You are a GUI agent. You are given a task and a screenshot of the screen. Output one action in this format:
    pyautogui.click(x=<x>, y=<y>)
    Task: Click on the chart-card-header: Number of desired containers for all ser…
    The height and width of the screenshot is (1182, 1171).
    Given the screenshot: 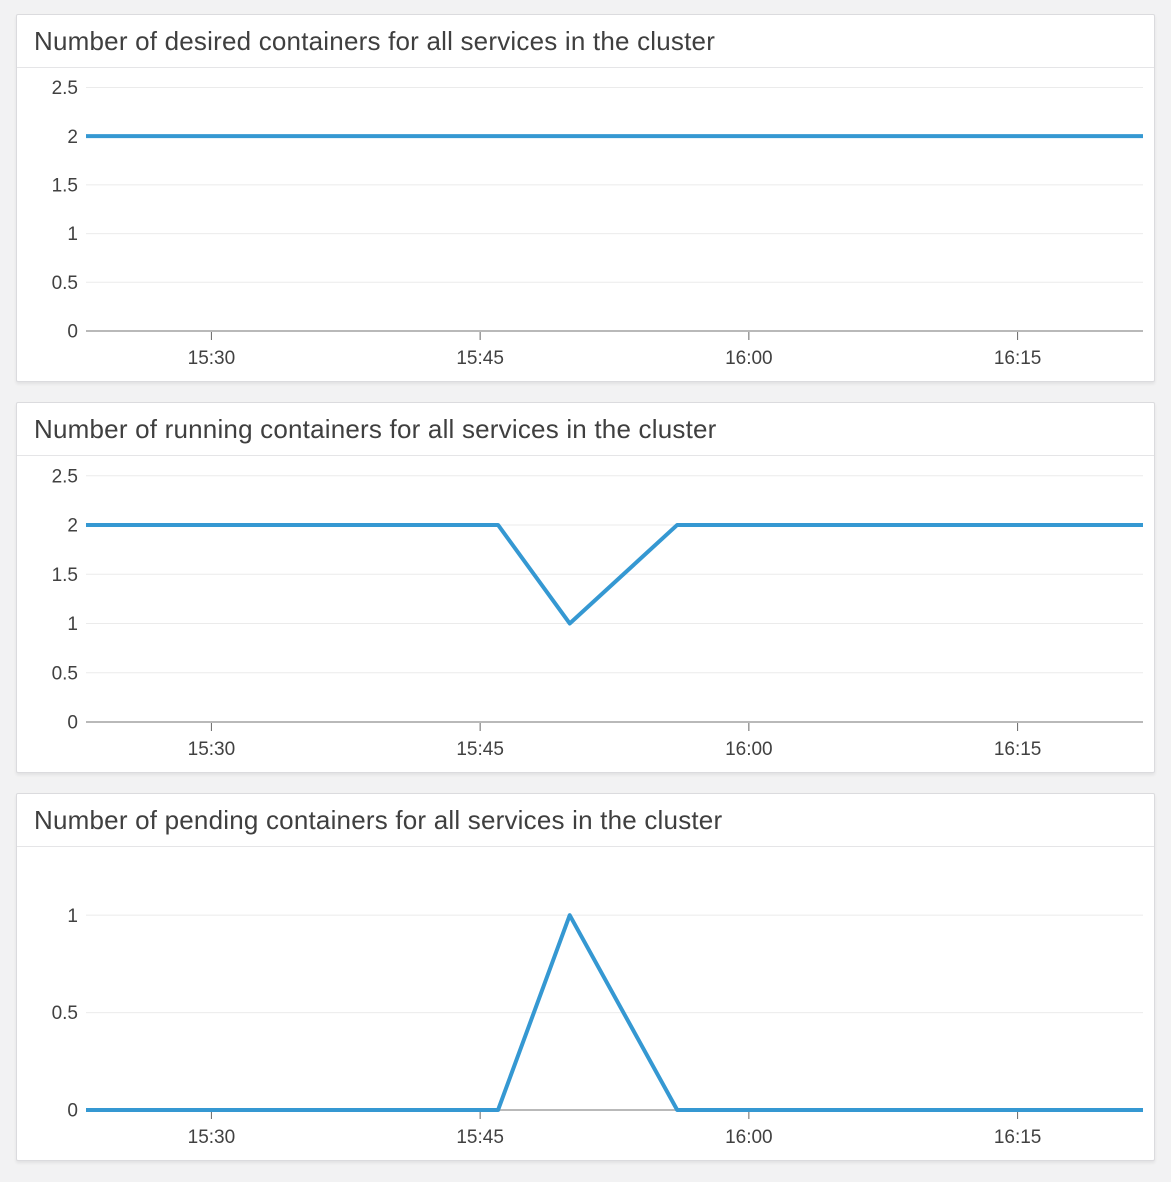 What is the action you would take?
    pyautogui.click(x=585, y=41)
    